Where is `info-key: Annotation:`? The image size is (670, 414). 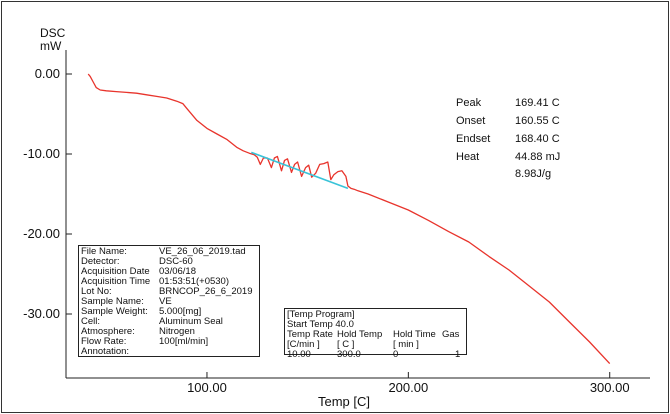
info-key: Annotation: is located at coordinates (105, 351).